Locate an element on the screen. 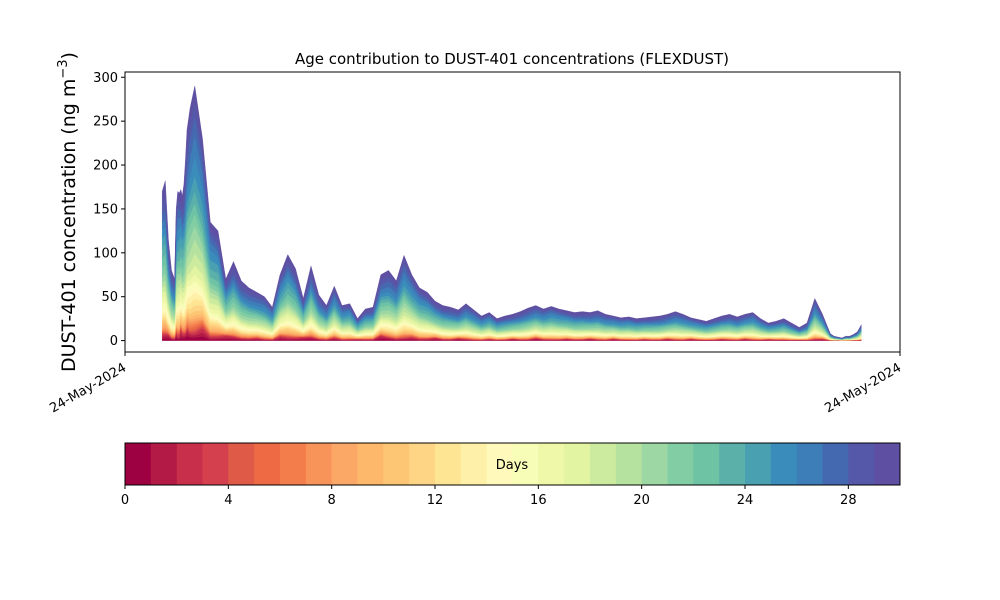 This screenshot has width=1000, height=600. x-axis: 24-May-2024 24-May-2024 is located at coordinates (475, 384).